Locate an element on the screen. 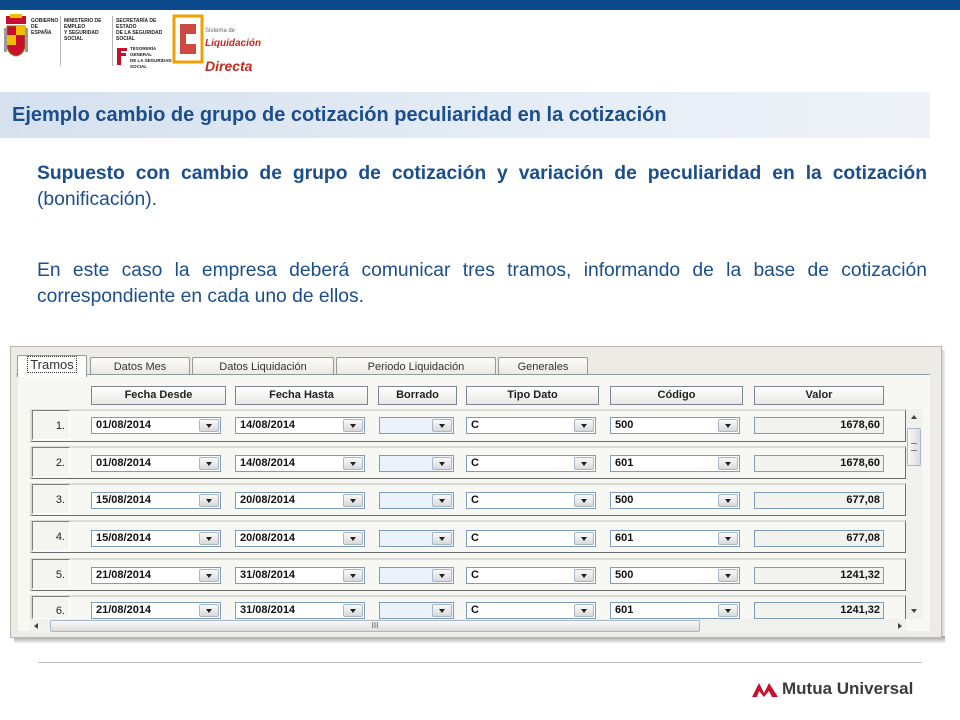 Image resolution: width=960 pixels, height=720 pixels. scroll-right-icon is located at coordinates (900, 626).